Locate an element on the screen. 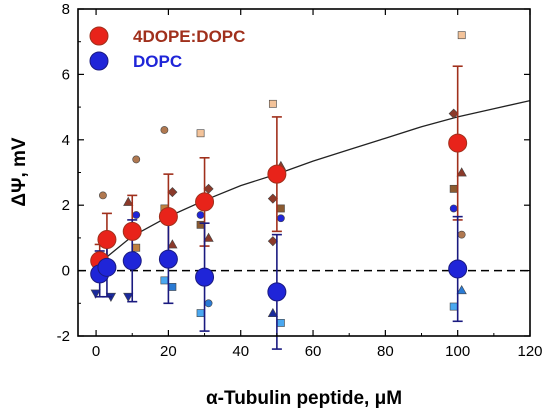 This screenshot has width=550, height=417. x-tick-label: 120 is located at coordinates (529, 351).